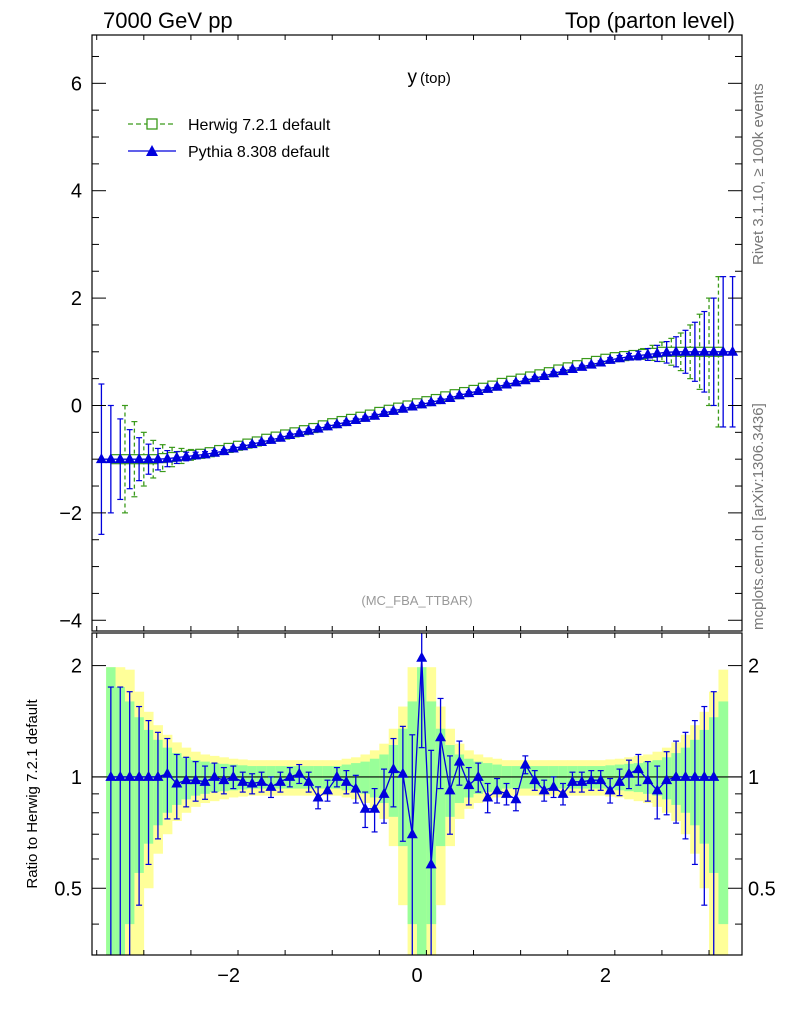 The image size is (786, 1024). What do you see at coordinates (168, 20) in the screenshot?
I see `header-left: 7000 GeV pp` at bounding box center [168, 20].